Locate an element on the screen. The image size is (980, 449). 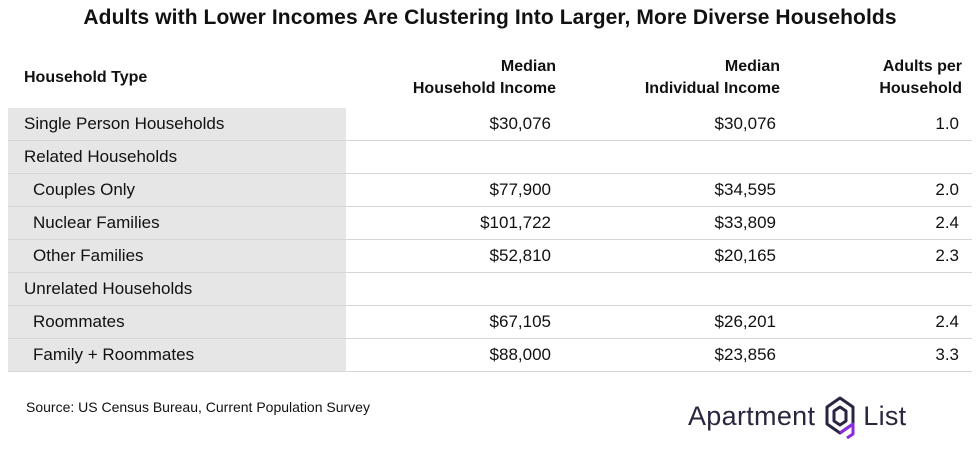
adults-per-household-cell: 2.0 is located at coordinates (885, 190).